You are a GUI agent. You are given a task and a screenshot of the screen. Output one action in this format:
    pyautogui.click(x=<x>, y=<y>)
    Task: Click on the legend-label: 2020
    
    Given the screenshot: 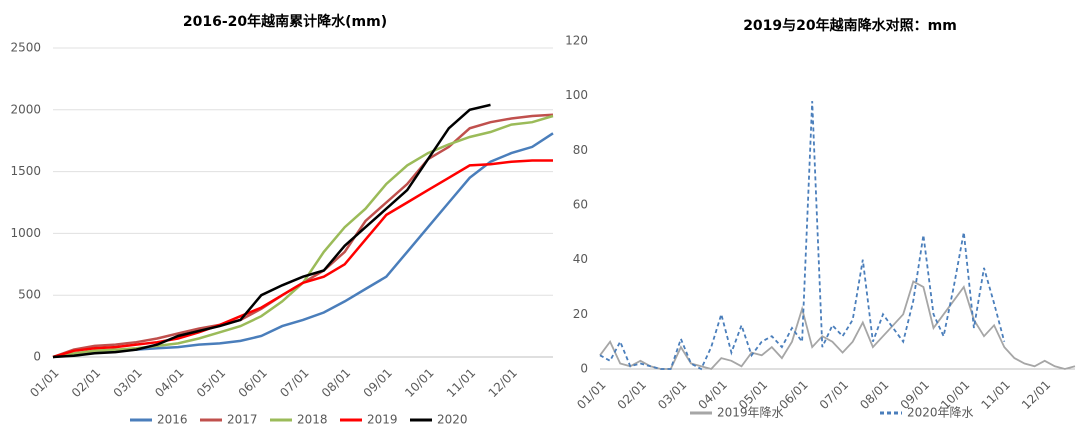 What is the action you would take?
    pyautogui.click(x=452, y=420)
    